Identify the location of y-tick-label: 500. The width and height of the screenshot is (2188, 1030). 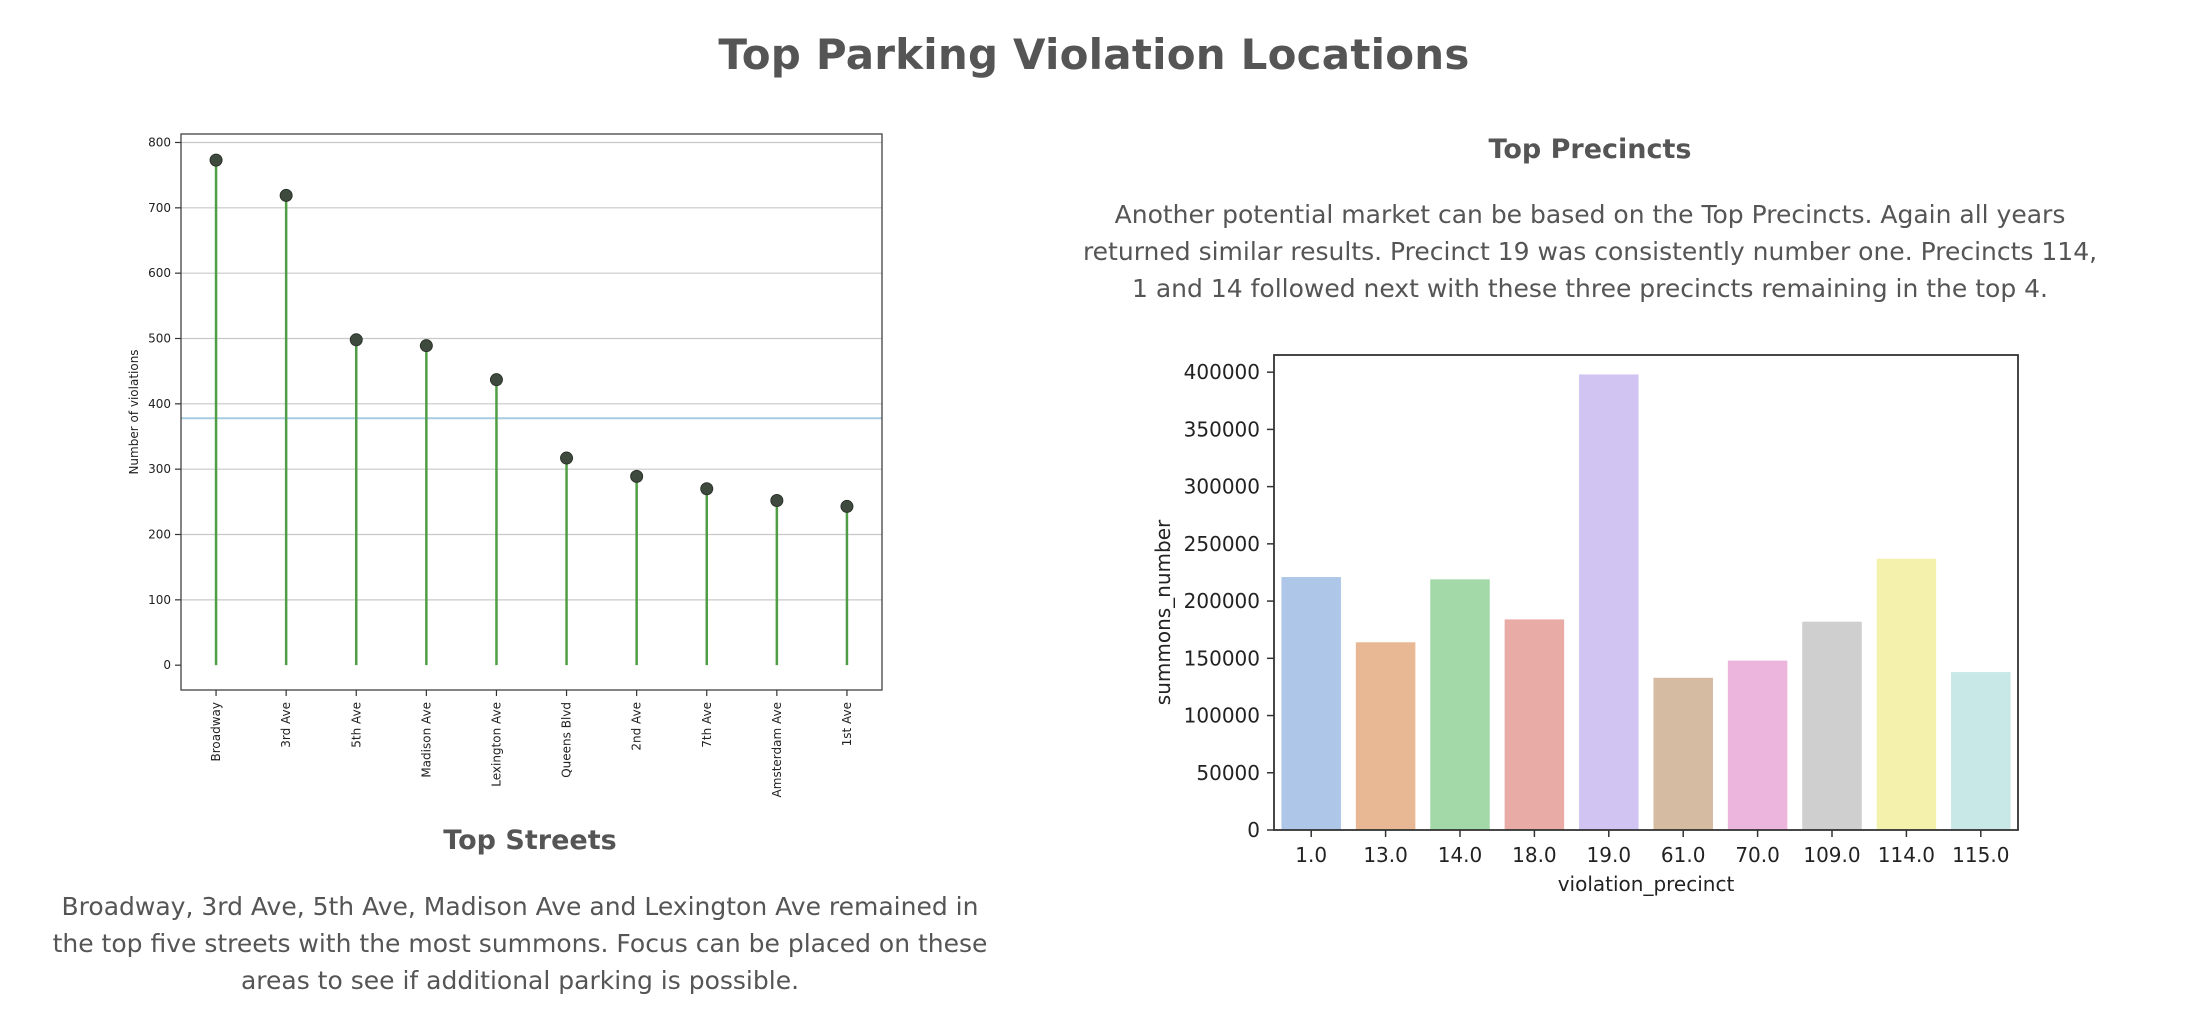
(159, 338).